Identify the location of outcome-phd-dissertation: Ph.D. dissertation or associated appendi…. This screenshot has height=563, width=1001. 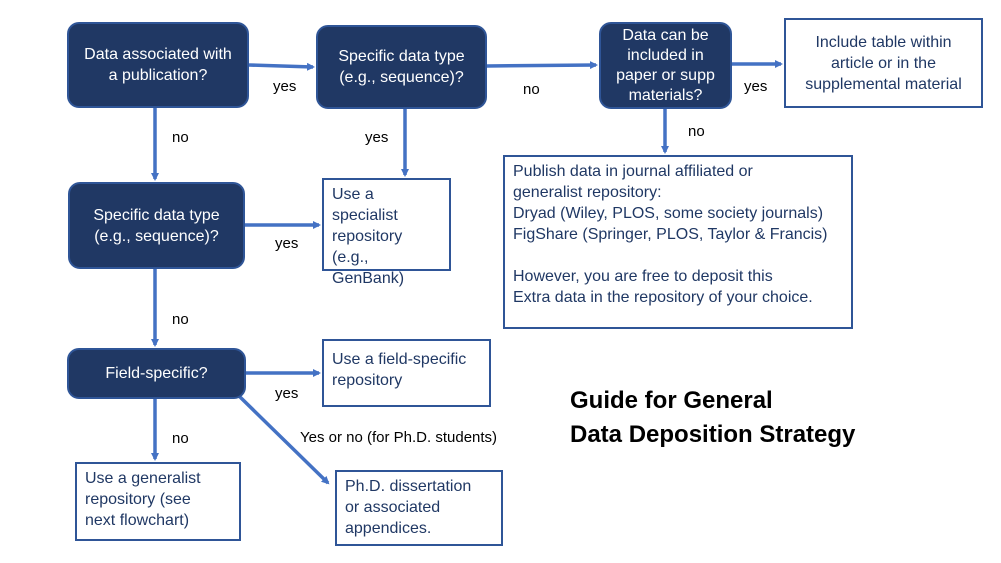
(419, 508).